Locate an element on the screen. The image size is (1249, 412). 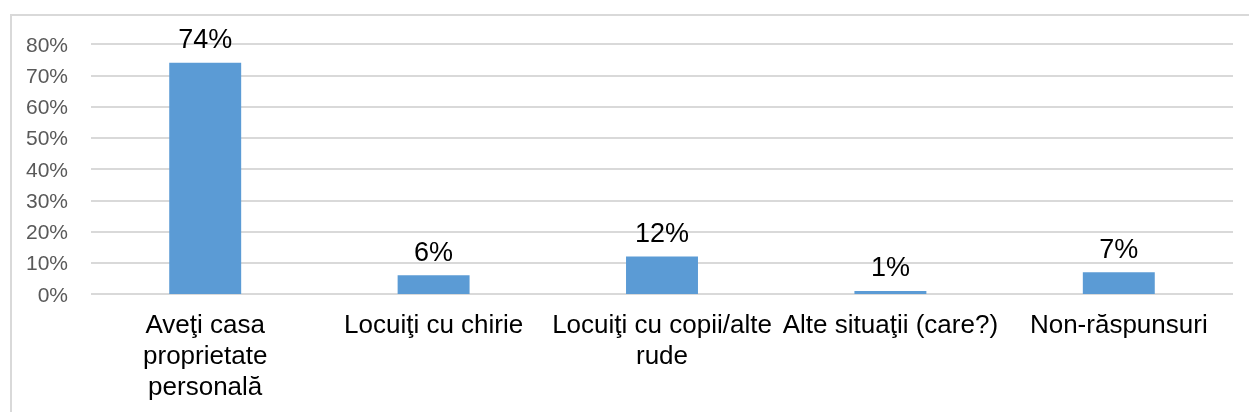
y-tick-label: 0% is located at coordinates (52, 294).